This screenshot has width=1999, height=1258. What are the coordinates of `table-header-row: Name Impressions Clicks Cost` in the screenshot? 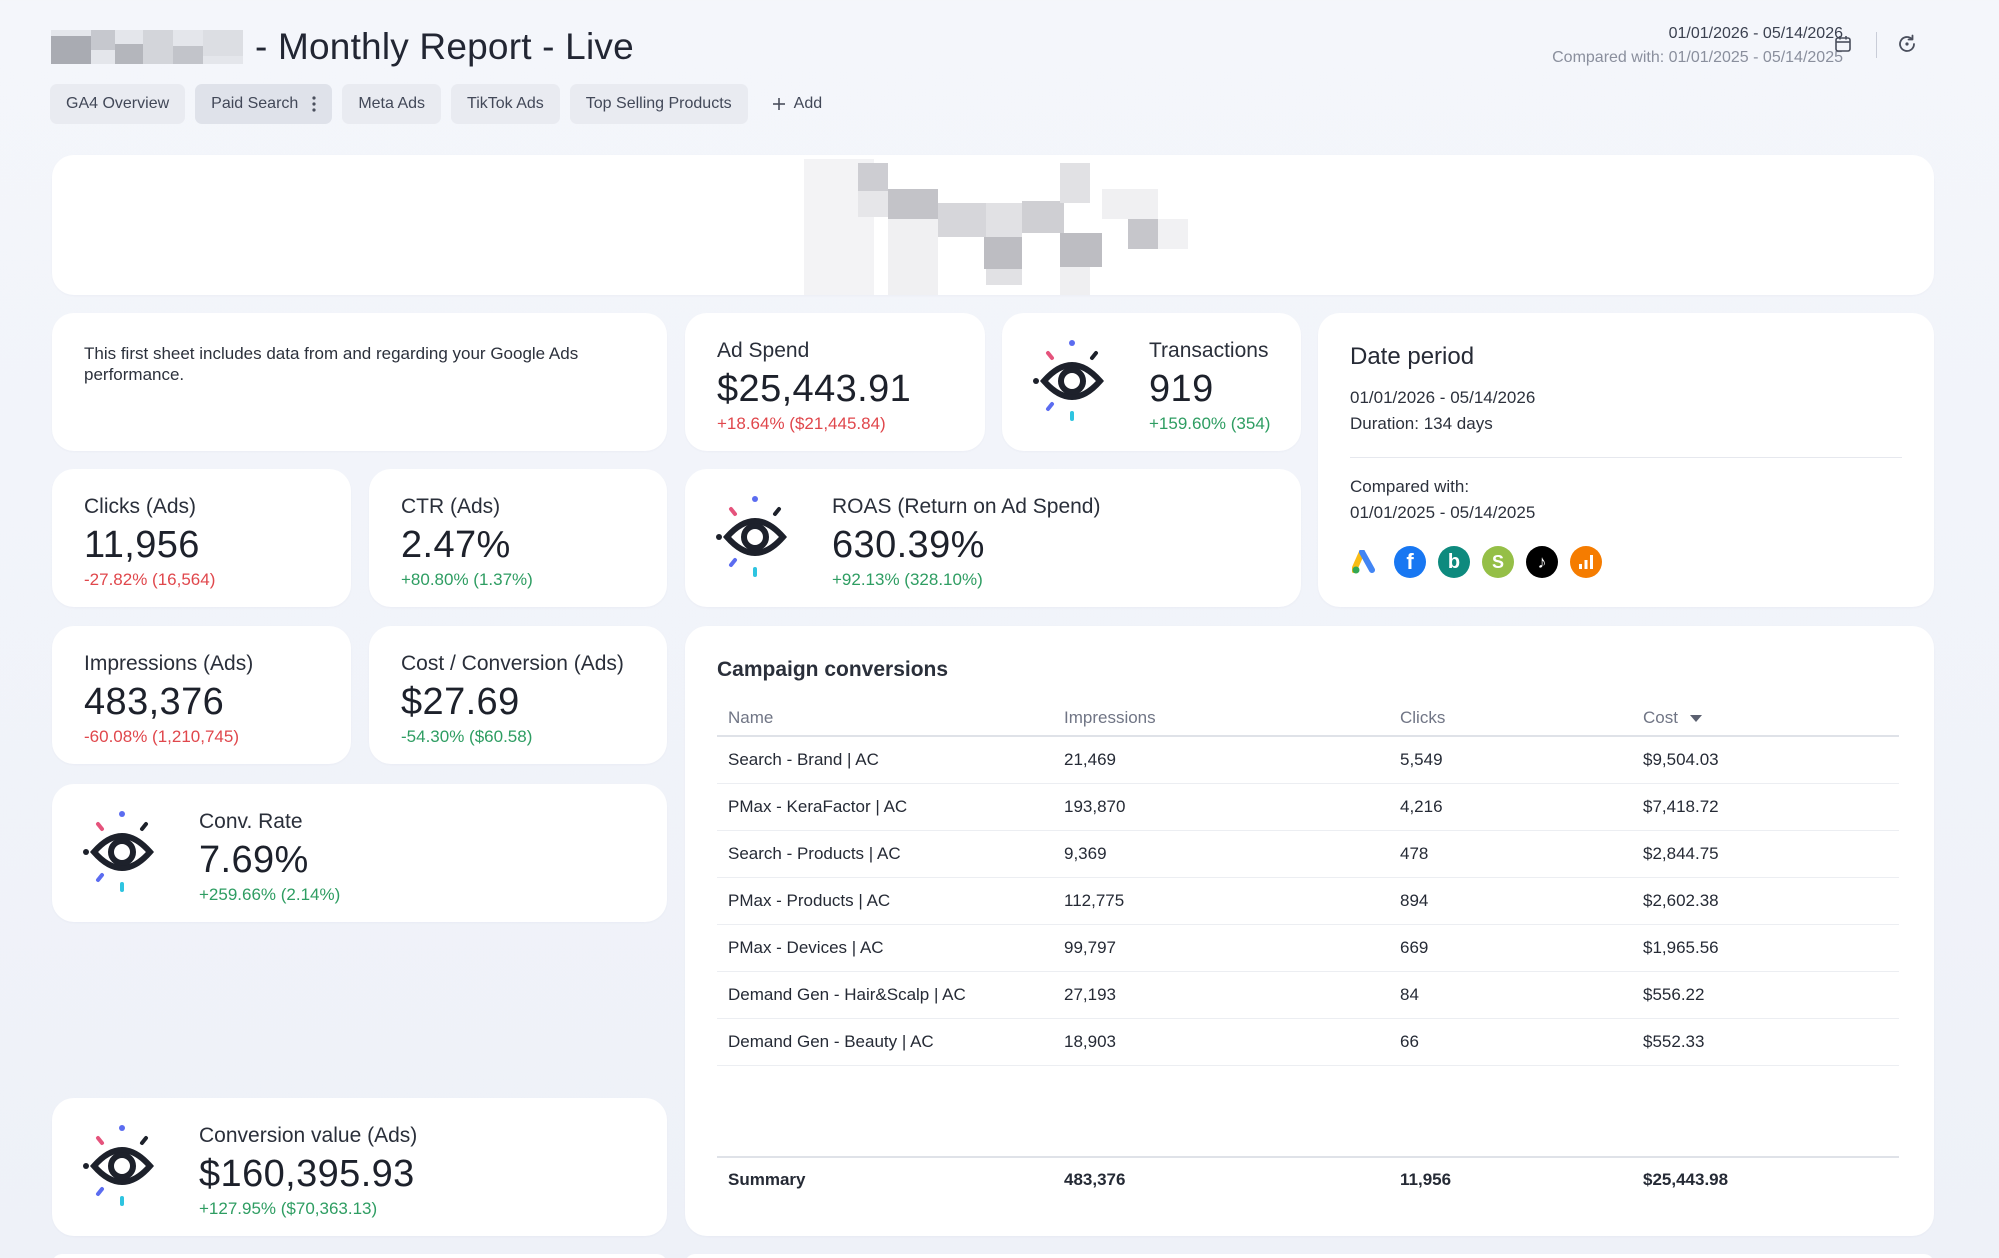 It's located at (1308, 718).